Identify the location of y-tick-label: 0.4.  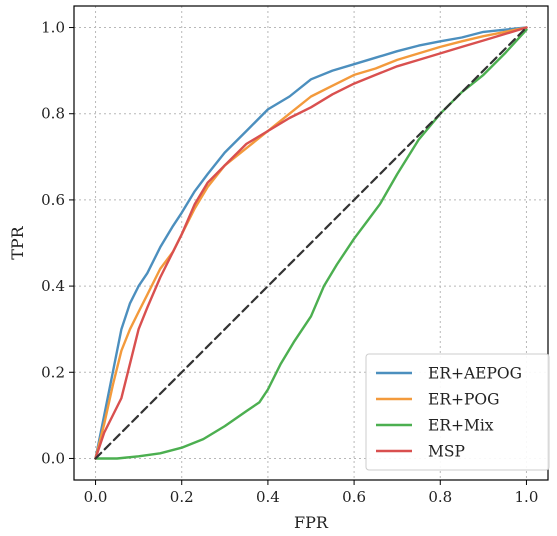
(53, 286).